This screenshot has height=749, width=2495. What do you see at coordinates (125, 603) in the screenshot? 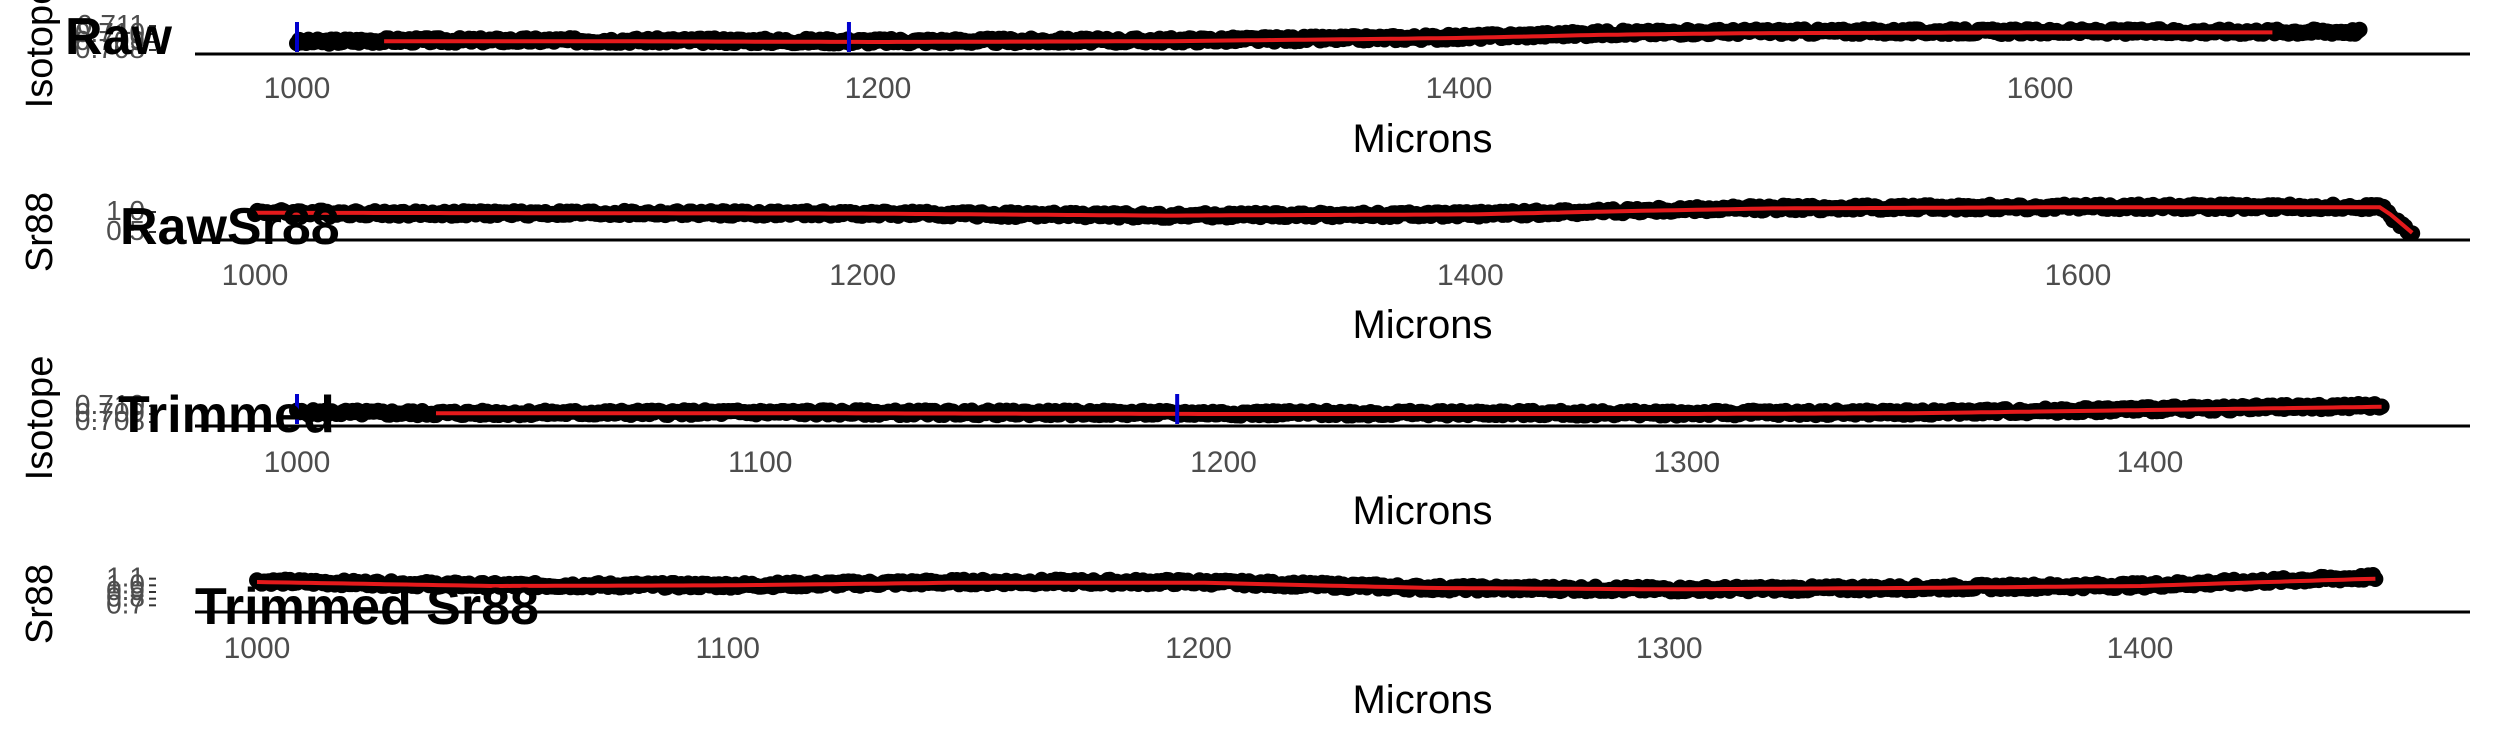
I see `y-tick-label: 0.7` at bounding box center [125, 603].